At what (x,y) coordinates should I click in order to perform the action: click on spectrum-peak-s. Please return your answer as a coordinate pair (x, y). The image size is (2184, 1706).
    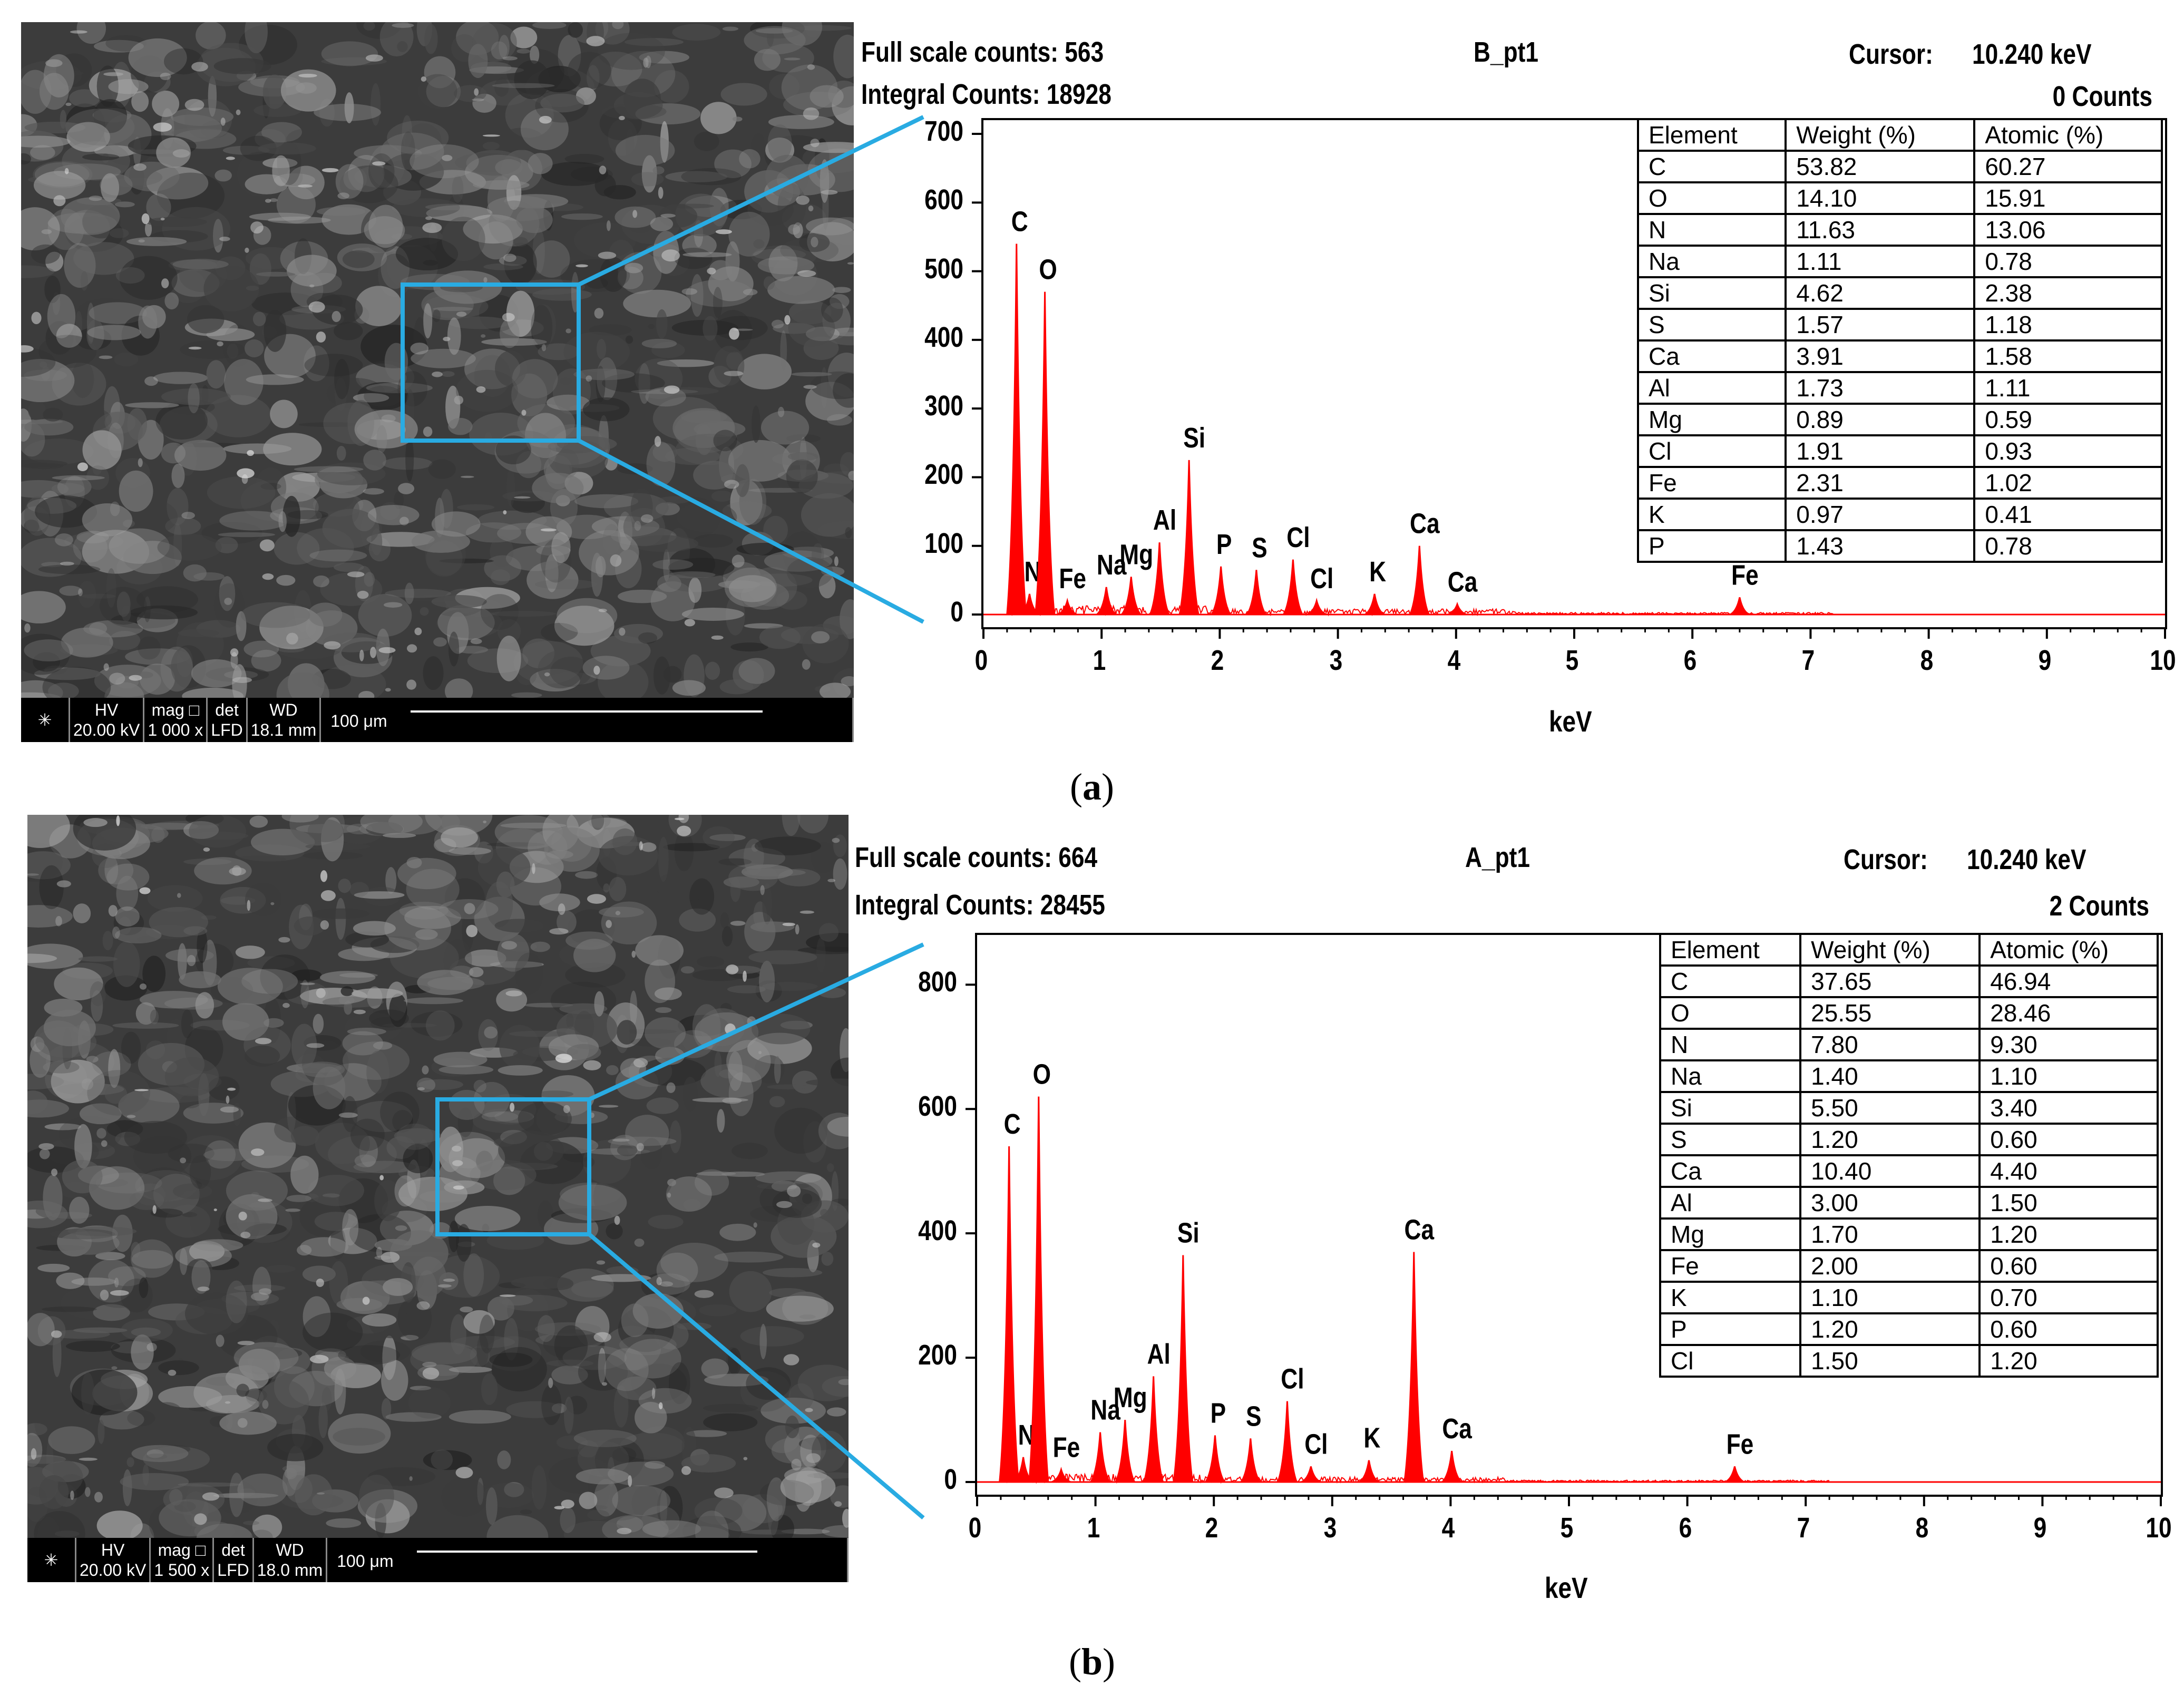
    Looking at the image, I should click on (1250, 1461).